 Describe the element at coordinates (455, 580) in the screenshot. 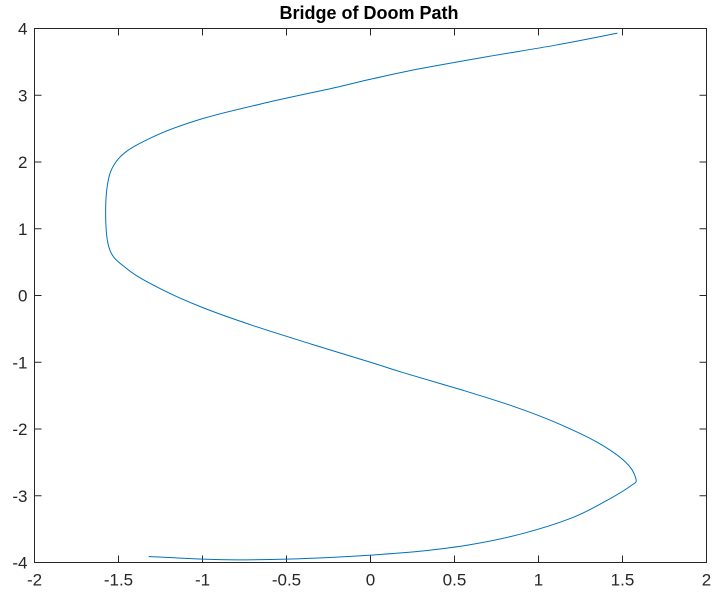

I see `x-tick-label: 0.5` at that location.